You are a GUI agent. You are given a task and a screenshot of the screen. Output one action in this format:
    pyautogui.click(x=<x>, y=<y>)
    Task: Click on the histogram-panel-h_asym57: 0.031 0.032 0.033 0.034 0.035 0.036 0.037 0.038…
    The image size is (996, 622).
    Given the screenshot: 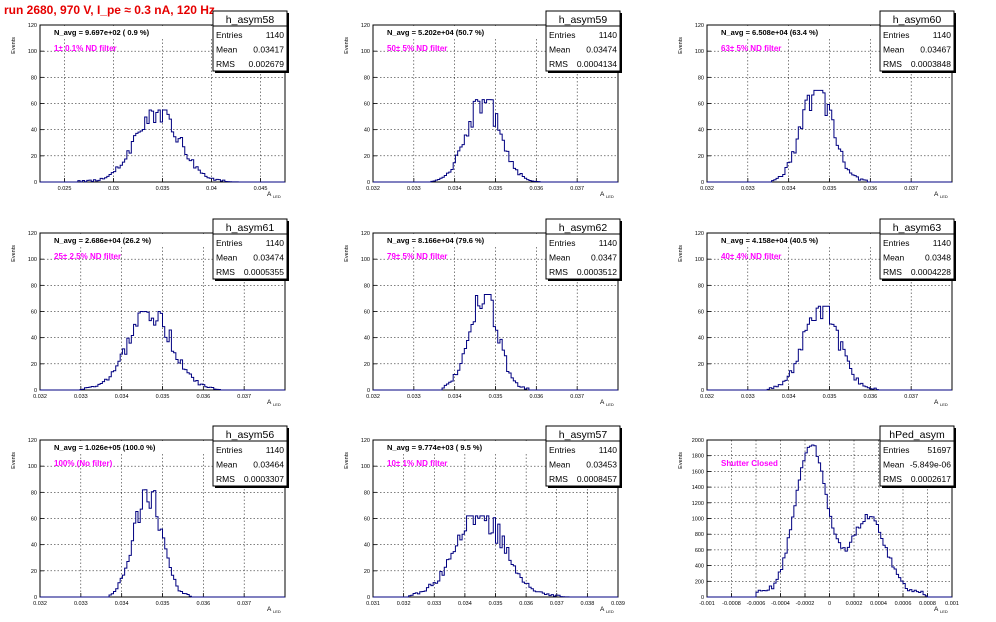 What is the action you would take?
    pyautogui.click(x=484, y=519)
    